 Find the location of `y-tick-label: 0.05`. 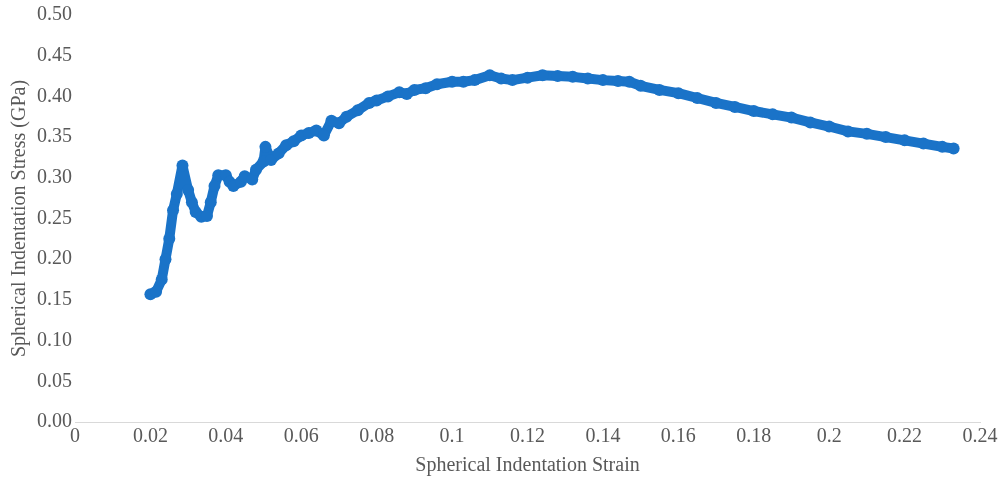

y-tick-label: 0.05 is located at coordinates (54, 379).